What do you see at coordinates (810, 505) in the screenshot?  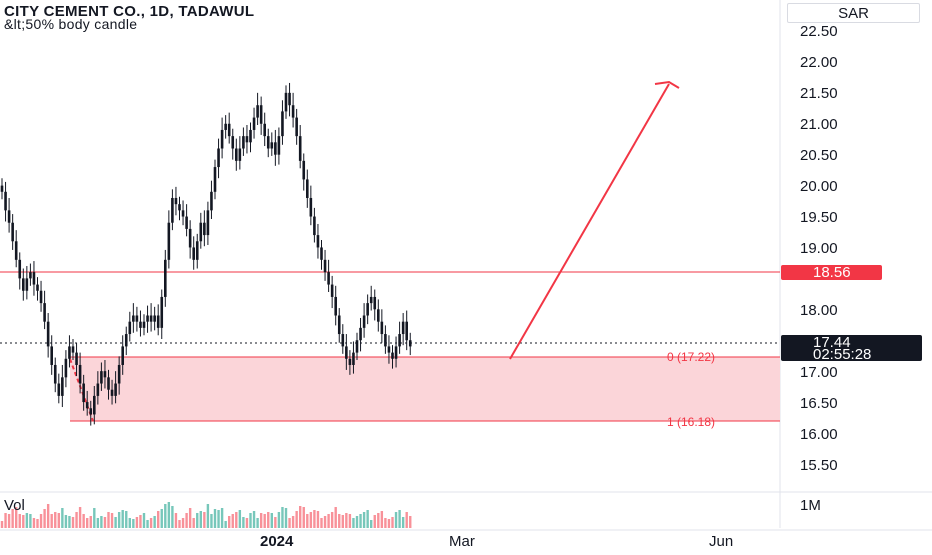 I see `volume-axis-label: 1M` at bounding box center [810, 505].